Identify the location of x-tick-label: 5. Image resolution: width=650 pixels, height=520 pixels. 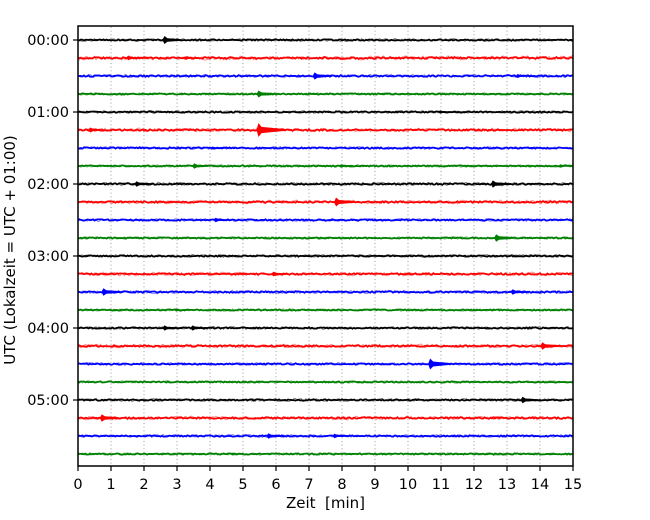
(242, 485).